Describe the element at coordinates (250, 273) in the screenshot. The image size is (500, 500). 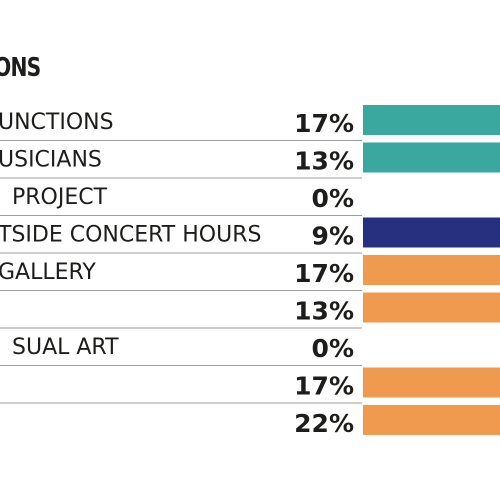
I see `chart-row: GALLERY 17%` at that location.